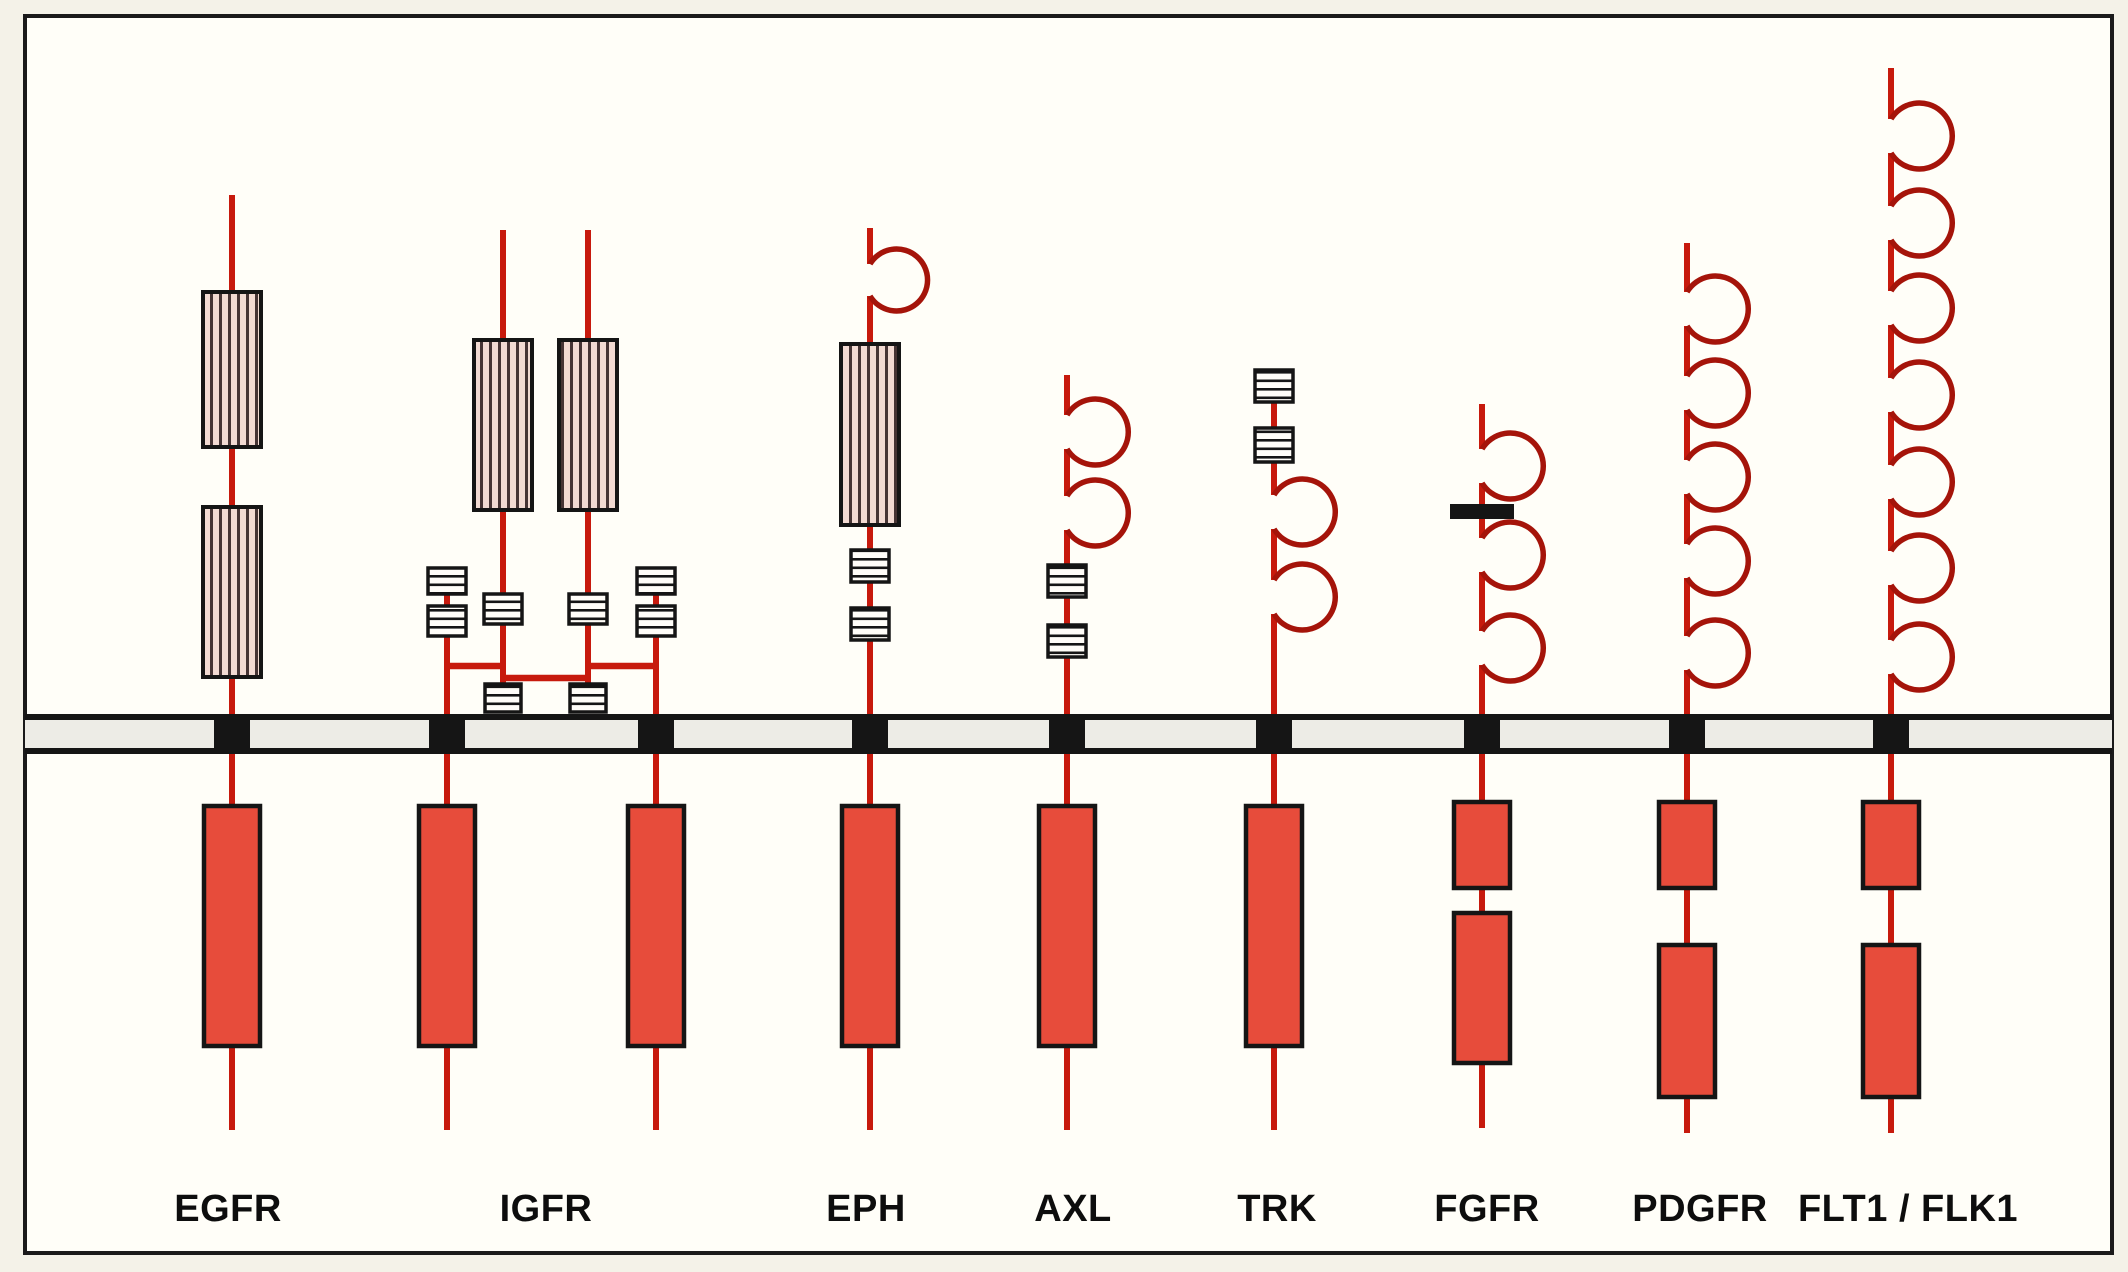 The height and width of the screenshot is (1272, 2128). What do you see at coordinates (546, 1209) in the screenshot?
I see `label-igfr: IGFR` at bounding box center [546, 1209].